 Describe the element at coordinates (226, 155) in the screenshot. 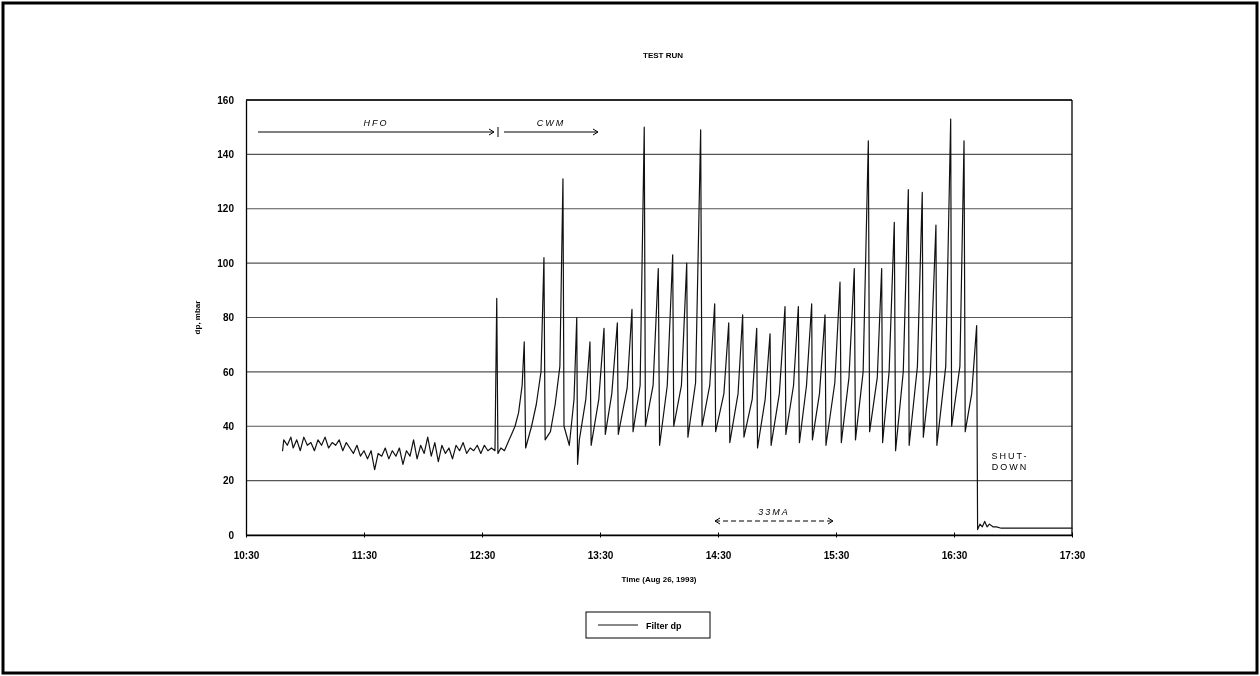

I see `y-tick-label: 140` at that location.